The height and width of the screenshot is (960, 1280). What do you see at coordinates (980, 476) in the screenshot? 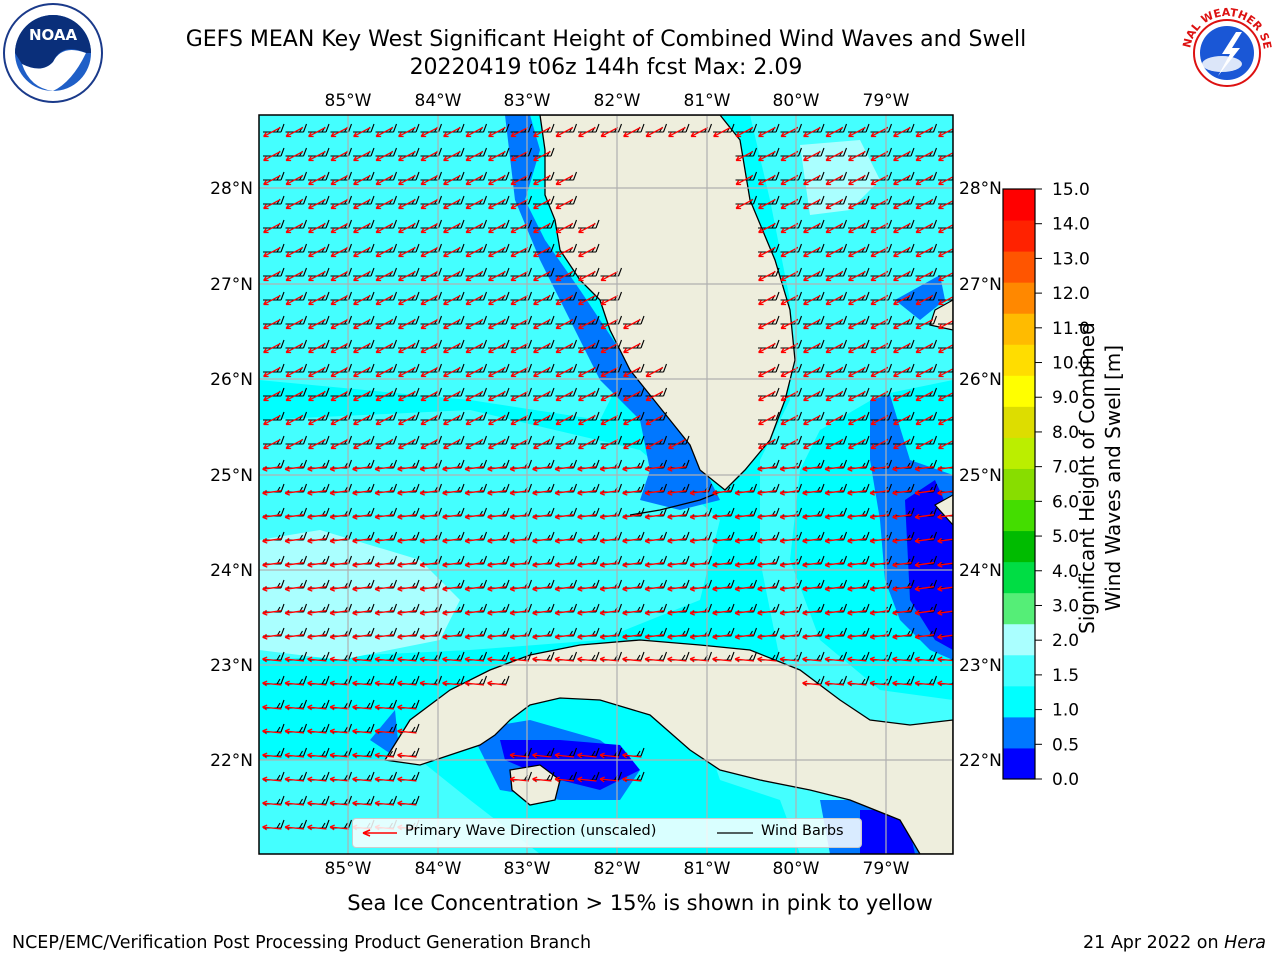
I see `lat-label-right: 25°N` at bounding box center [980, 476].